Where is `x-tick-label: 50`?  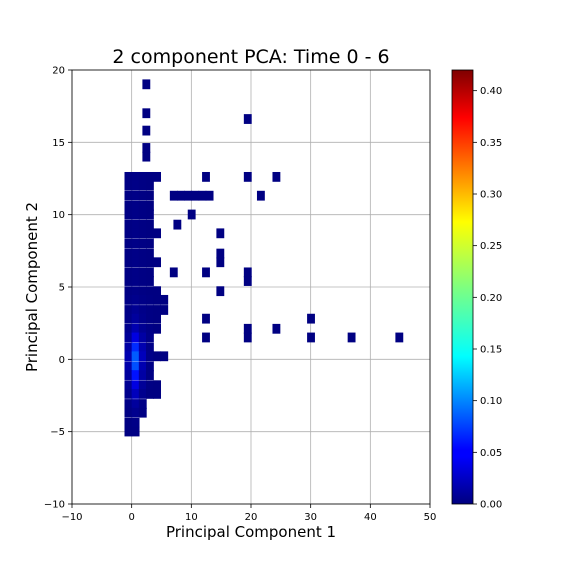 x-tick-label: 50 is located at coordinates (430, 517).